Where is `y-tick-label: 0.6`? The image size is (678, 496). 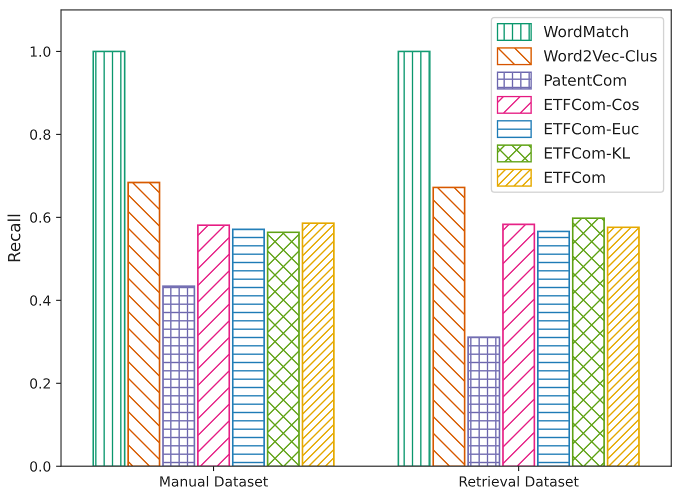 y-tick-label: 0.6 is located at coordinates (40, 217).